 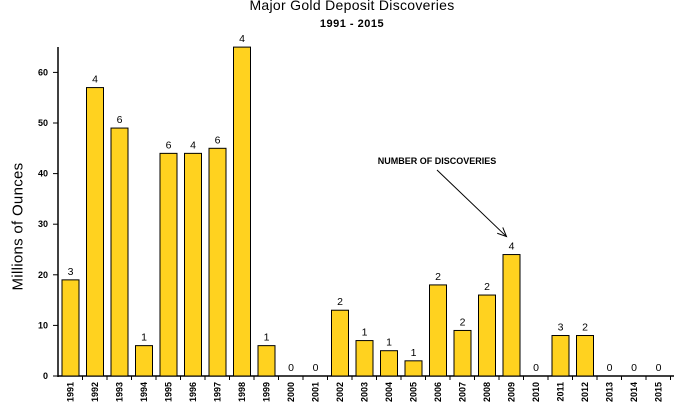 I want to click on annotation-arrowhead, so click(x=502, y=232).